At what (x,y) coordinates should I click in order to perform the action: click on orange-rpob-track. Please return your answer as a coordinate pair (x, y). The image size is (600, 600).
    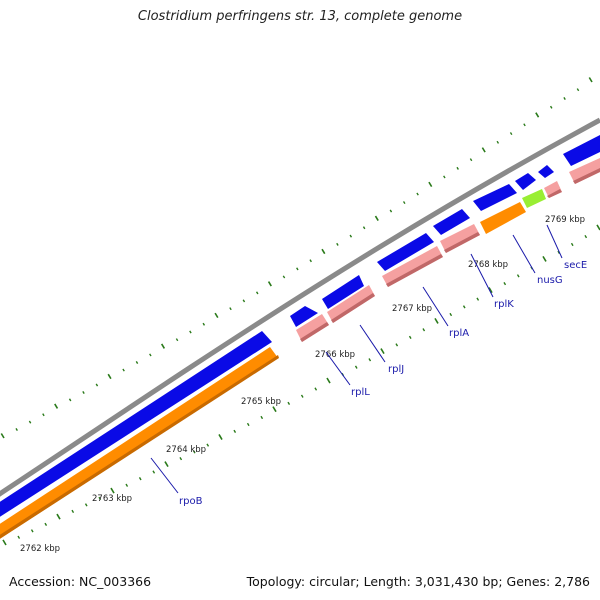
    Looking at the image, I should click on (139, 443).